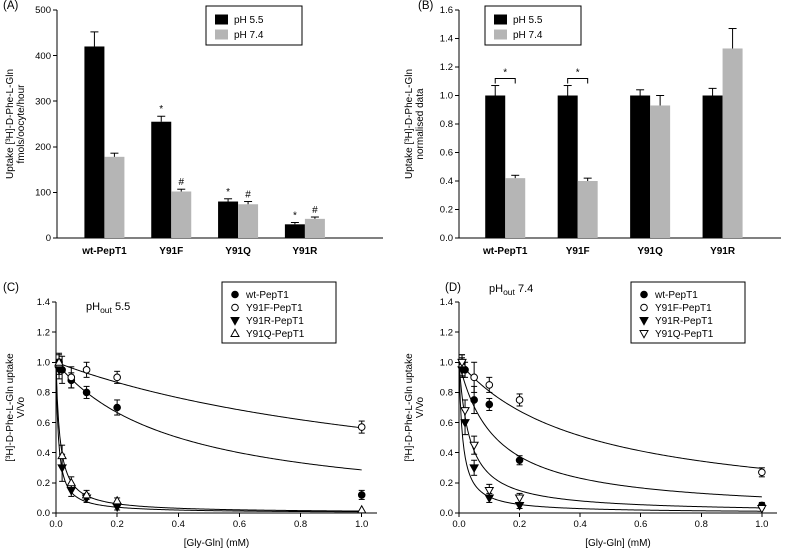  Describe the element at coordinates (21, 124) in the screenshot. I see `svg-text: fmols/oocyte/hour` at that location.